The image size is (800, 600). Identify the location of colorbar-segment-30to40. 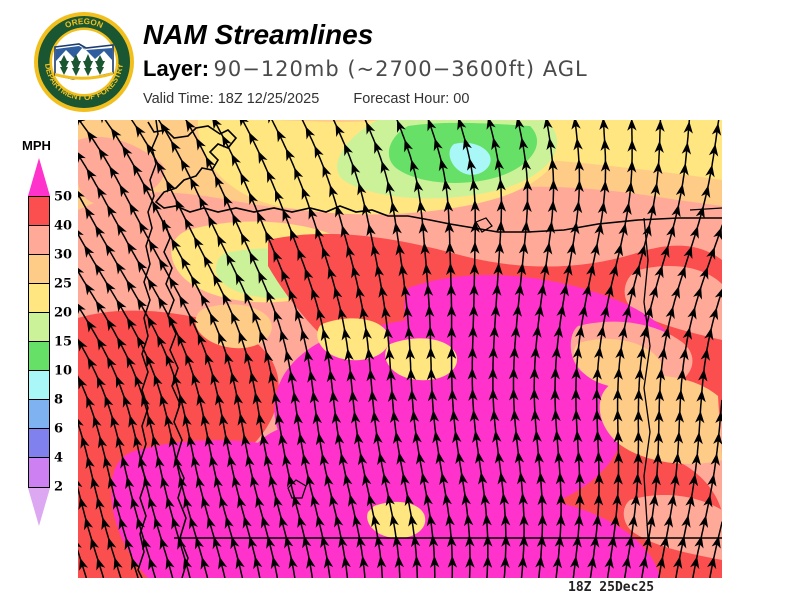
(39, 240).